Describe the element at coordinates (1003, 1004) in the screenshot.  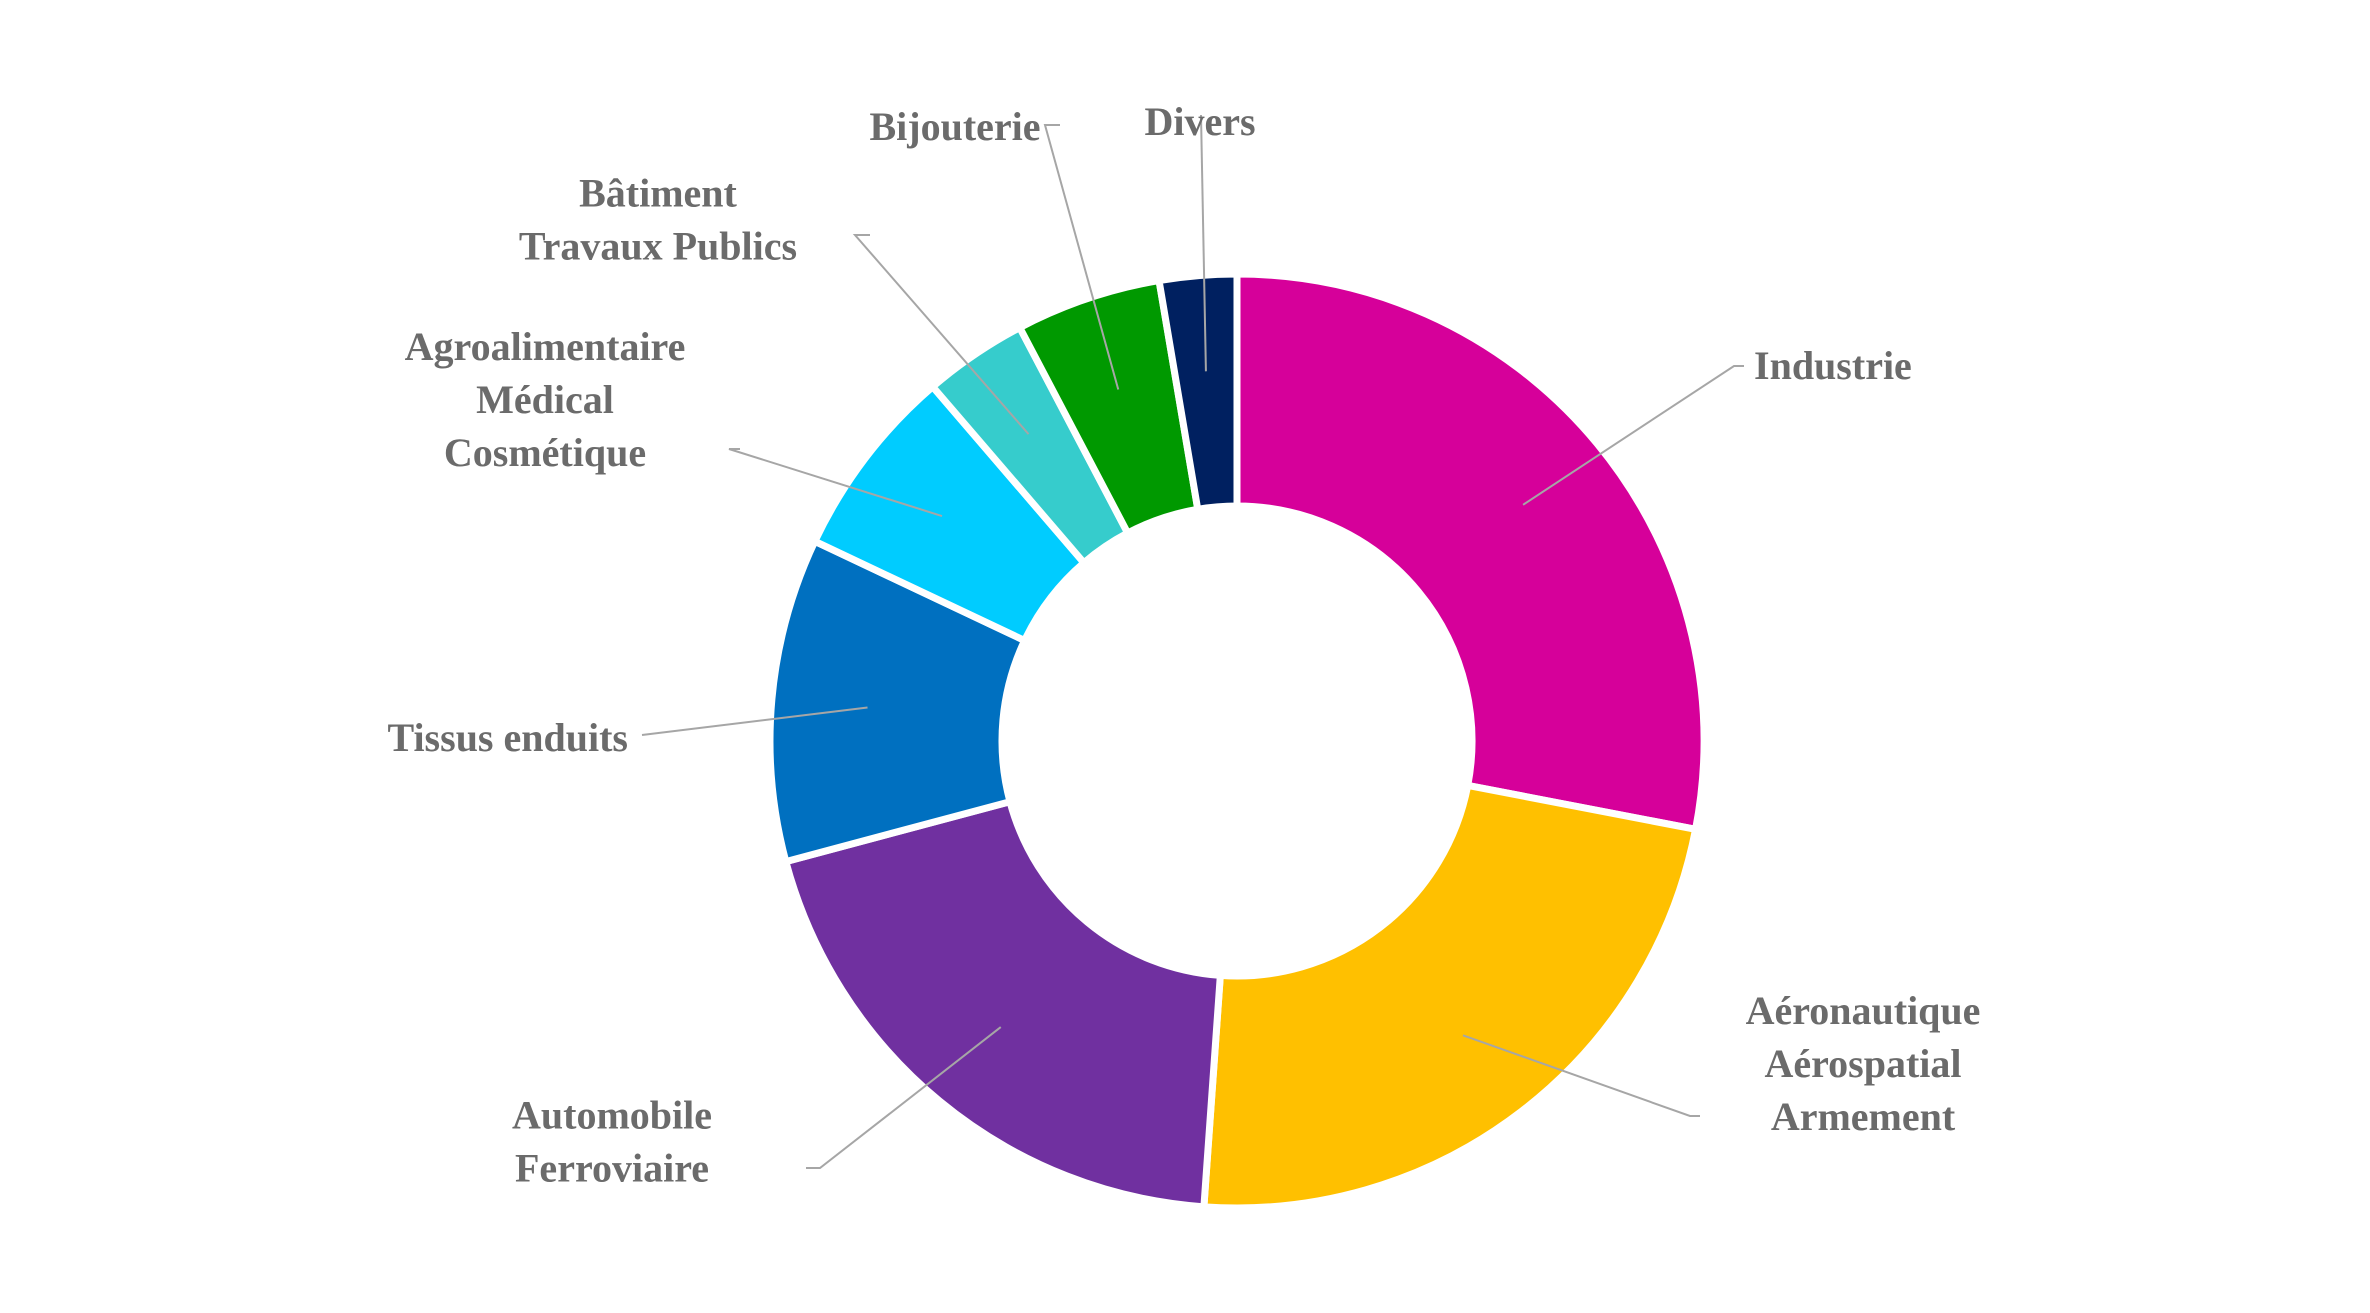
I see `slice-automobile-ferroviaire` at that location.